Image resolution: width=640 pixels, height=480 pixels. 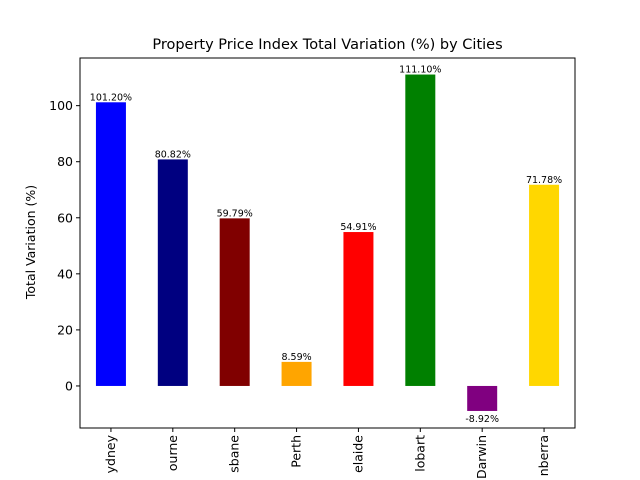 What do you see at coordinates (544, 285) in the screenshot?
I see `bar-canberra` at bounding box center [544, 285].